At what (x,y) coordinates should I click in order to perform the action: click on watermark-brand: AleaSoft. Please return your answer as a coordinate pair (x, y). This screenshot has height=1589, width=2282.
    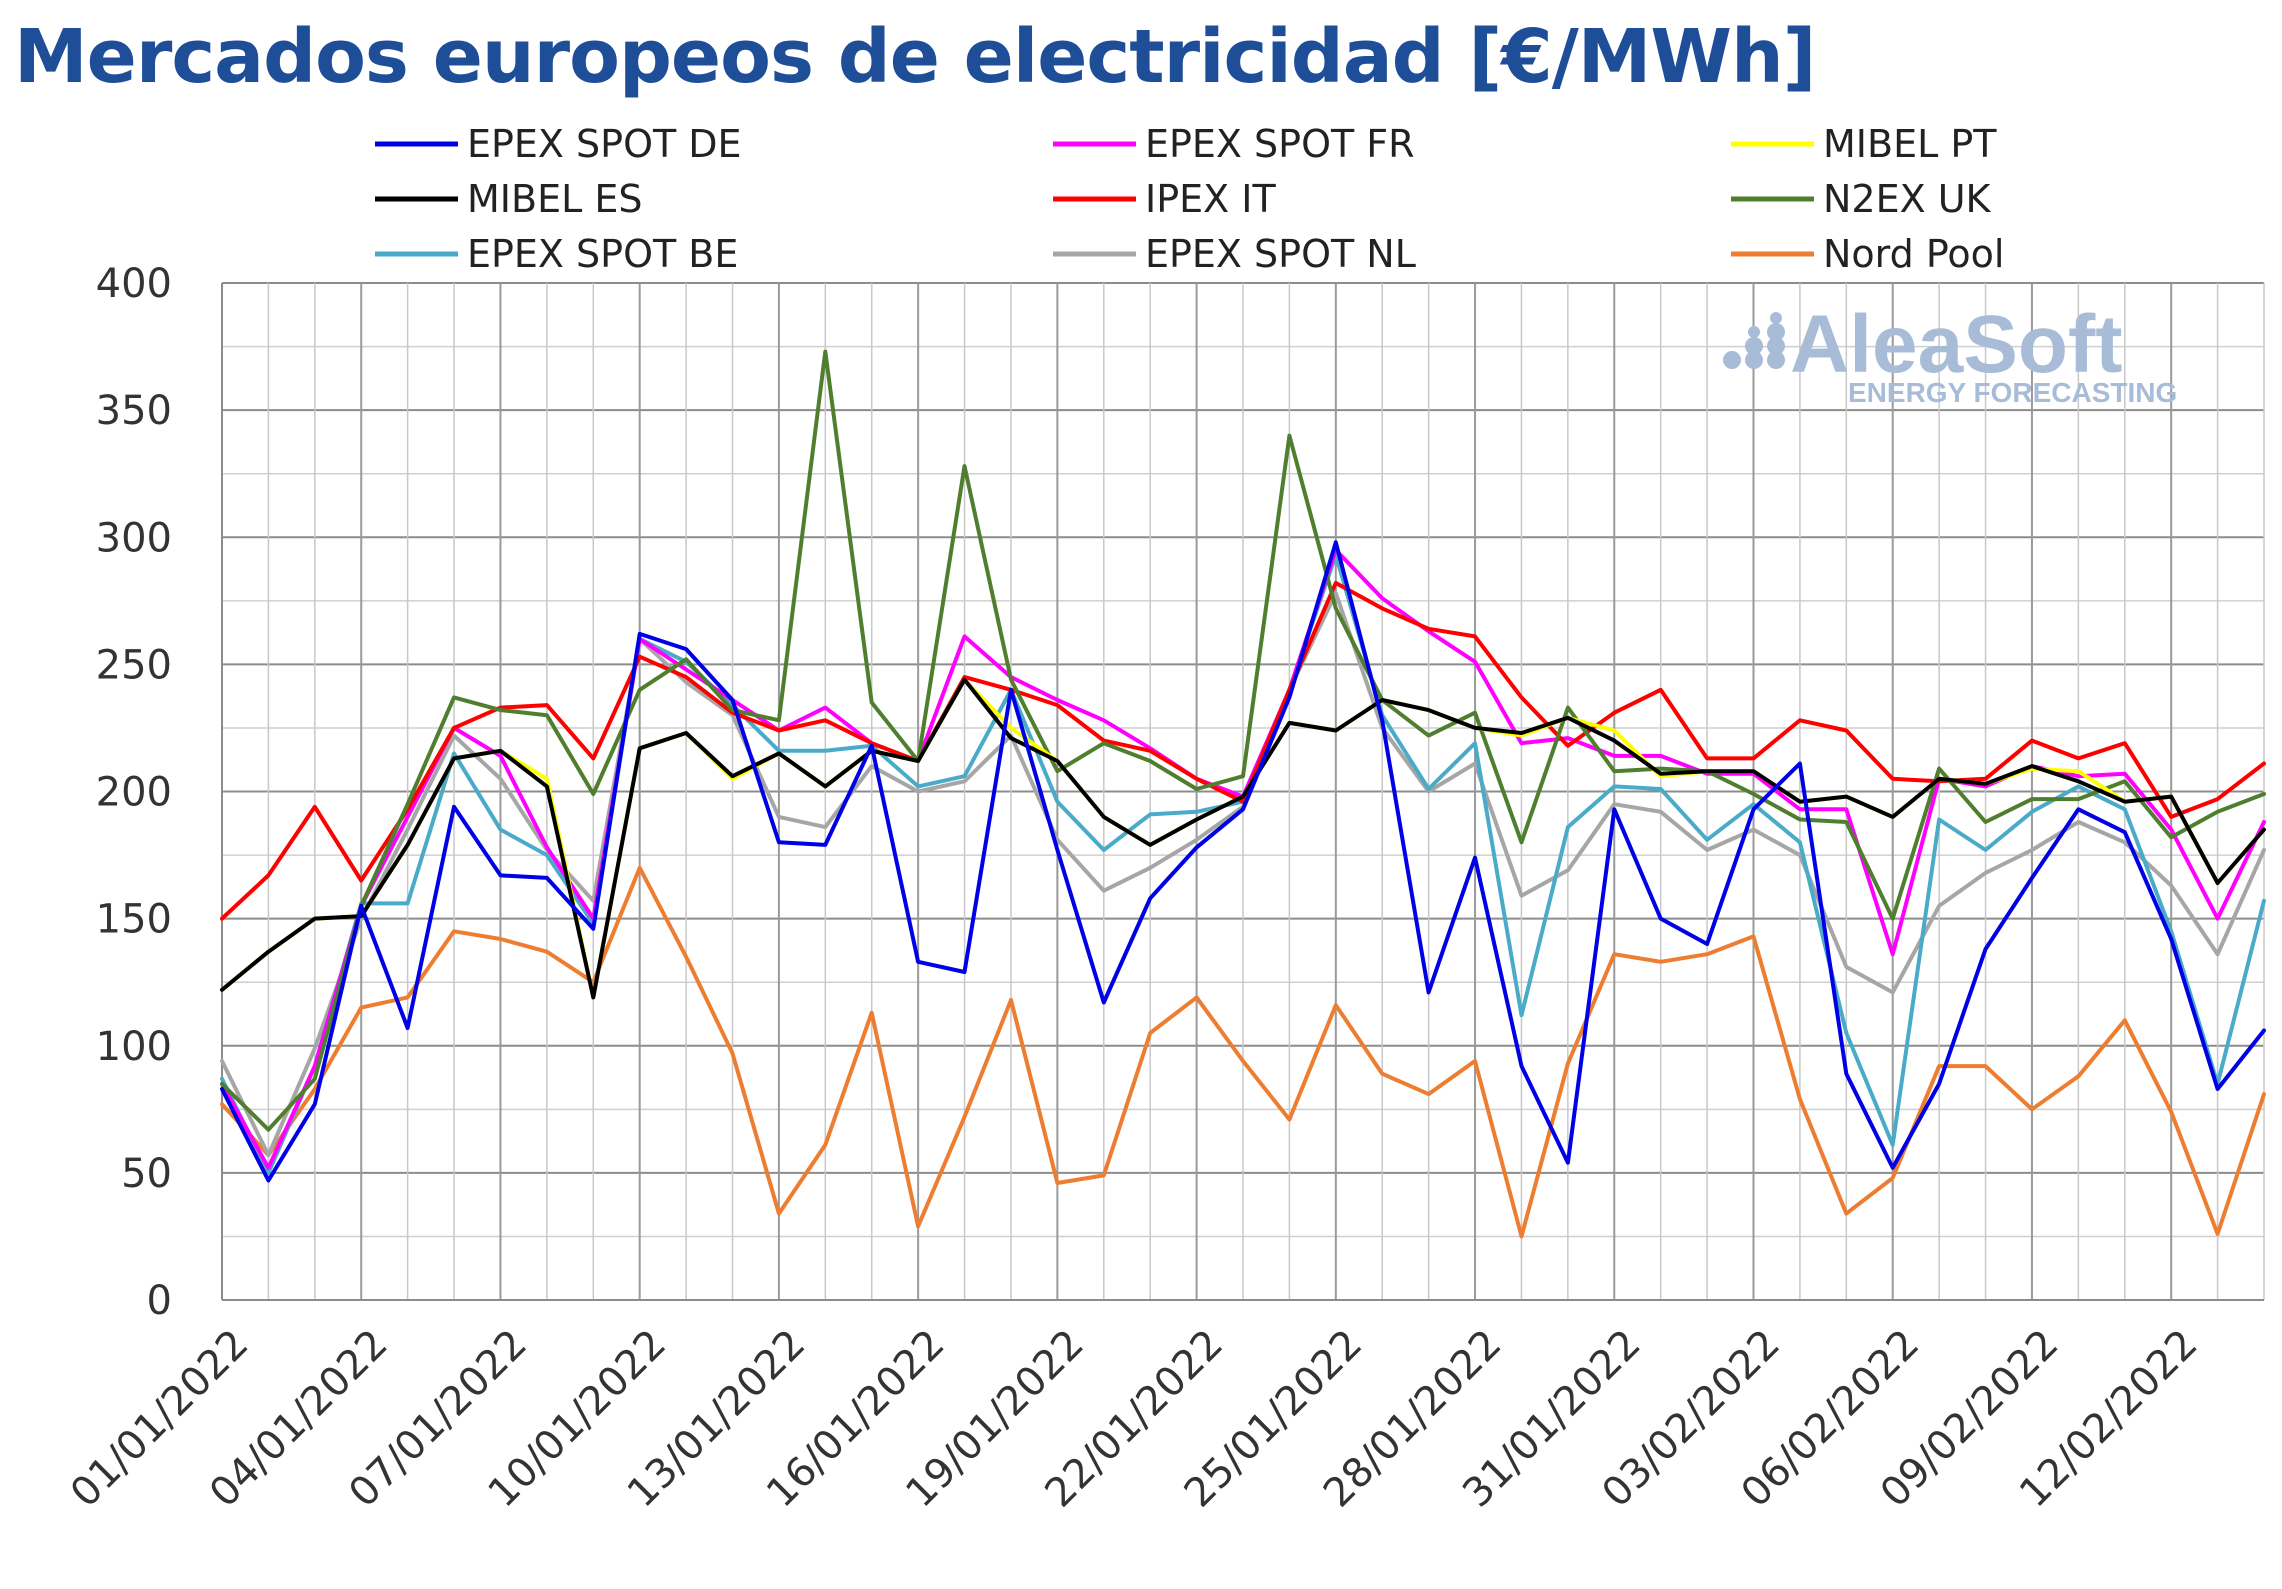
    Looking at the image, I should click on (1956, 344).